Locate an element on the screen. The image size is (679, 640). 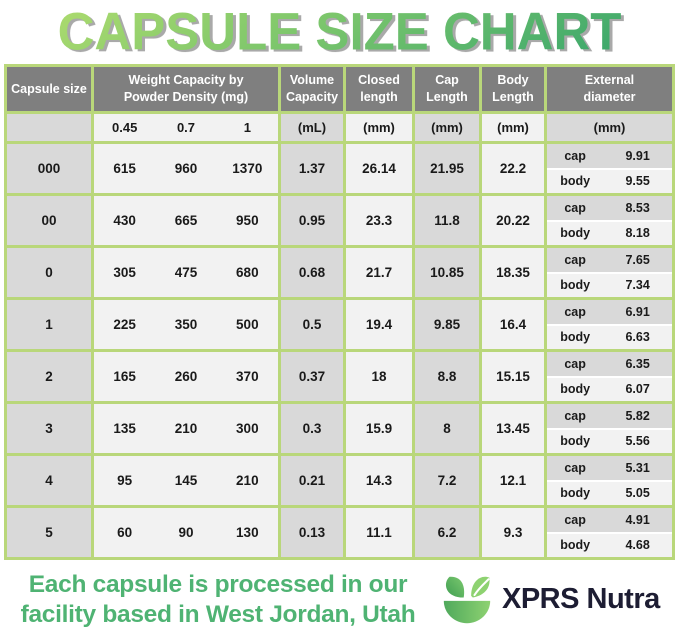
cell-weights: 95 145 210 is located at coordinates (186, 480).